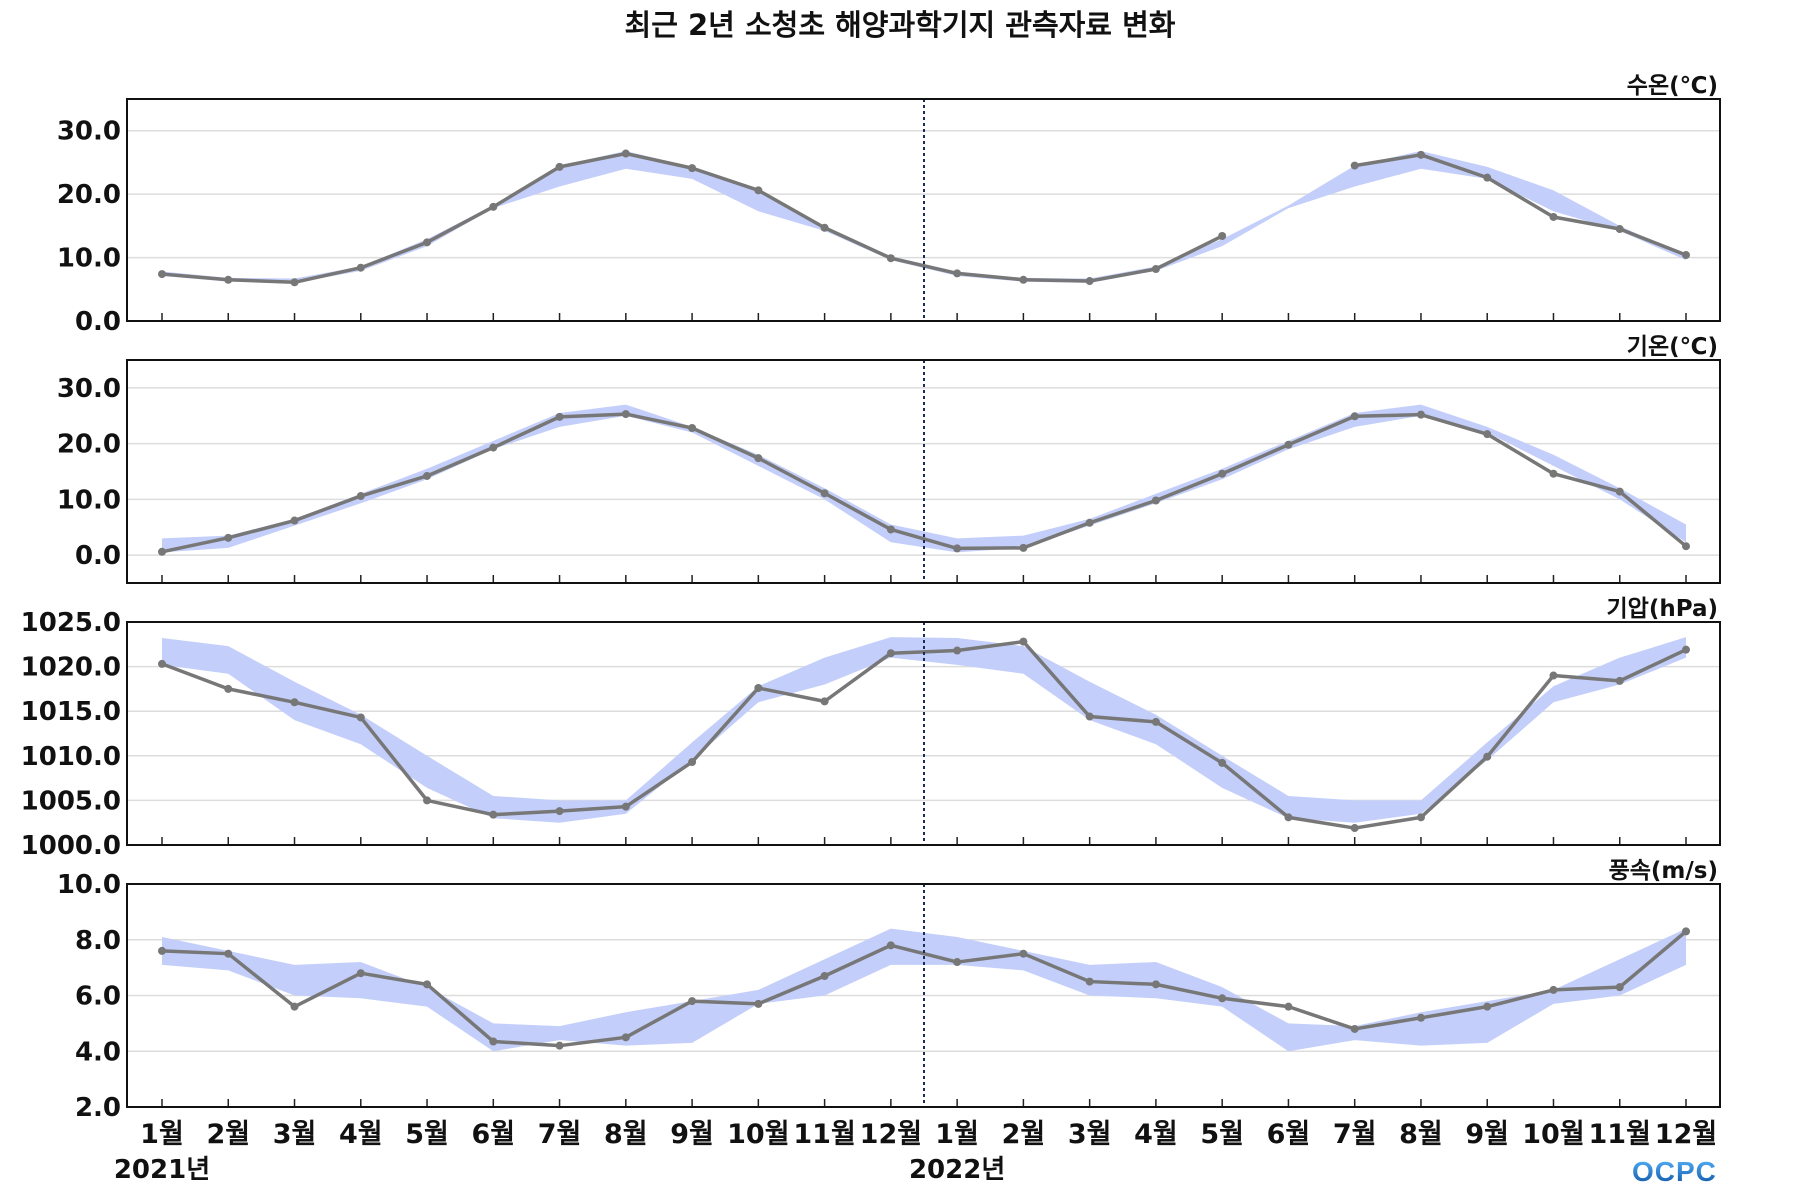 This screenshot has height=1200, width=1800. Describe the element at coordinates (71, 801) in the screenshot. I see `y-tick-label: 1005.0` at that location.